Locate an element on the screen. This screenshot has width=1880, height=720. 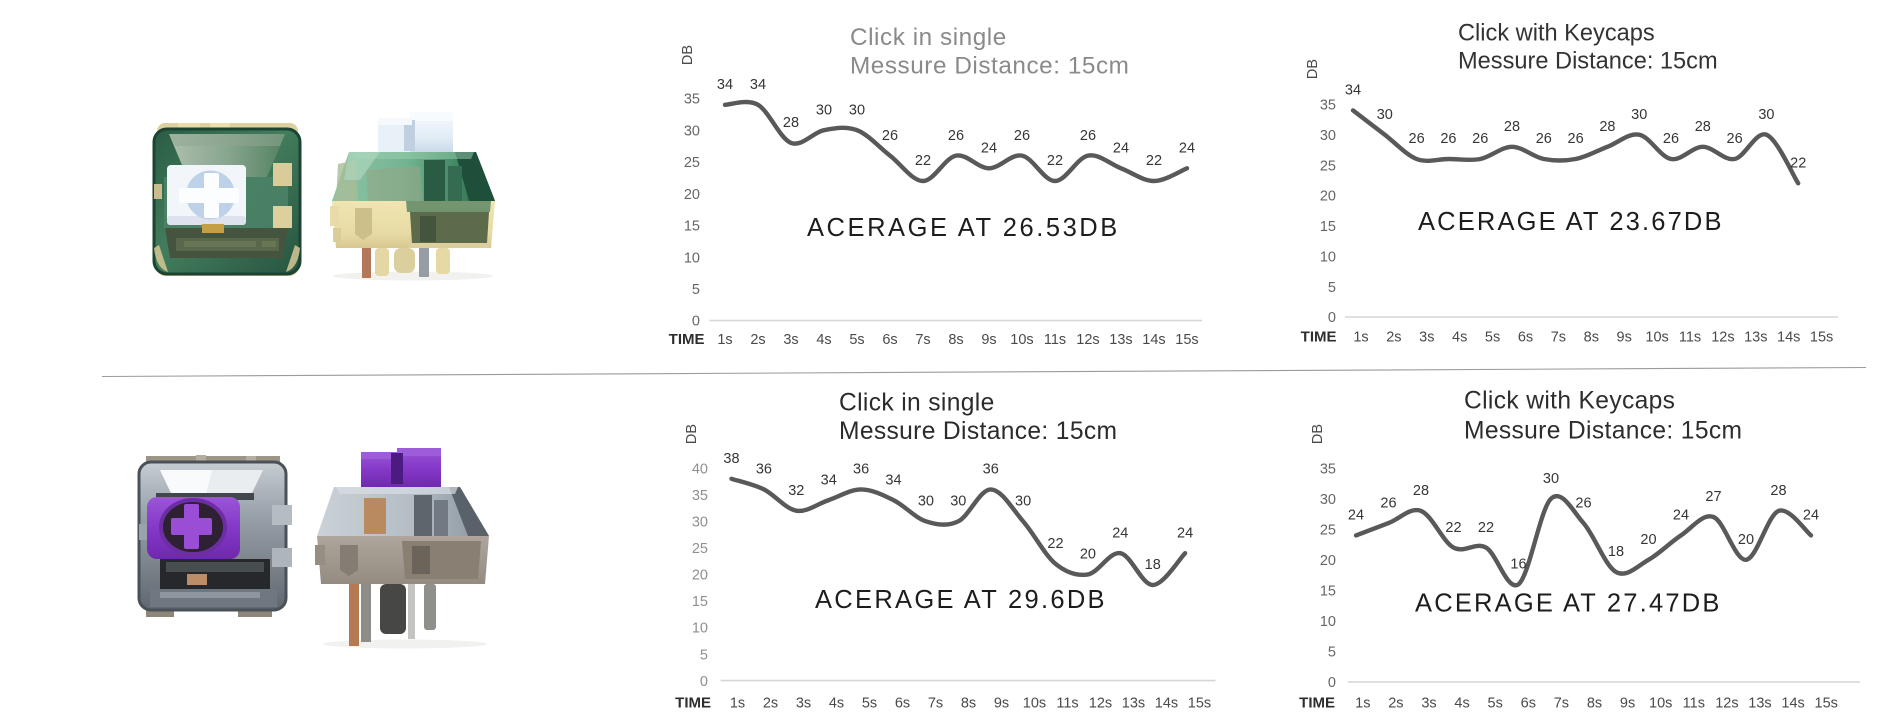
svg-text: 32 is located at coordinates (796, 491).